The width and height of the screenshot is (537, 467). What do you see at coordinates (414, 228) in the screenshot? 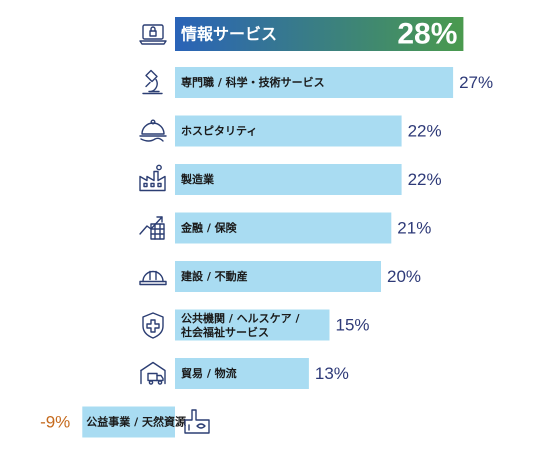
I see `value-label: 21%` at bounding box center [414, 228].